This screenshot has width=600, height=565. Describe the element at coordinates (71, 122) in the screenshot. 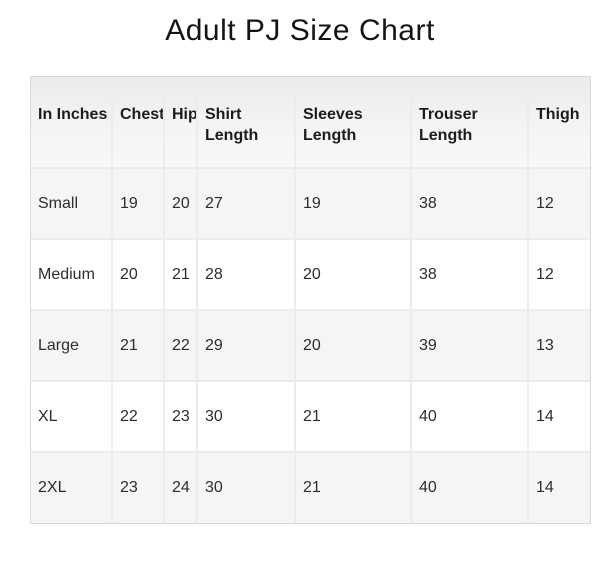

I see `column-header-in-inches: In Inches` at that location.